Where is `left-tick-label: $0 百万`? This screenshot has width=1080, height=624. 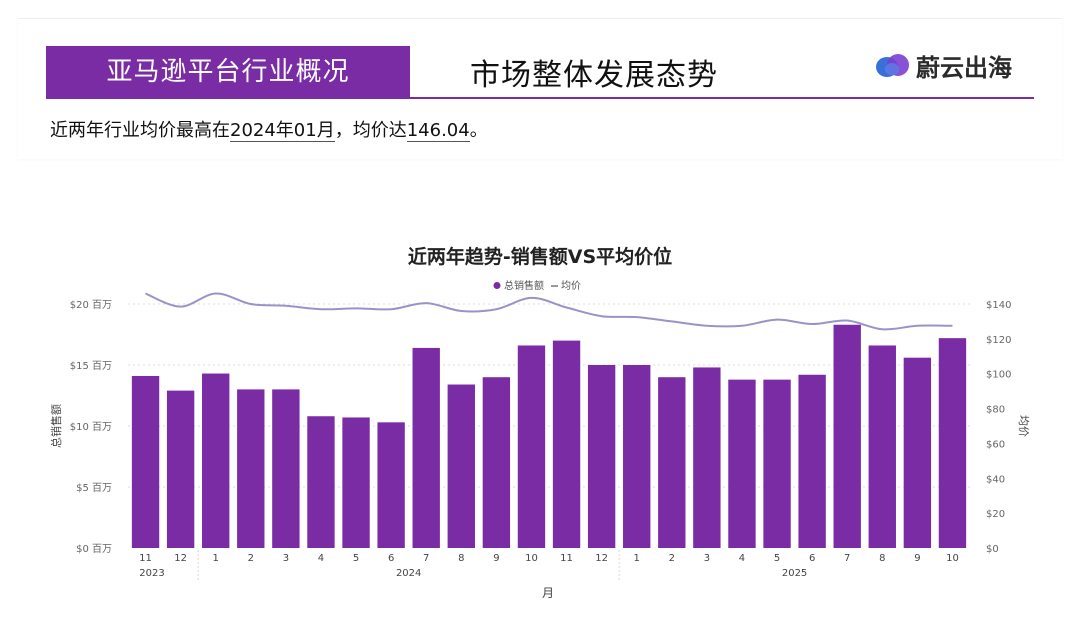
left-tick-label: $0 百万 is located at coordinates (94, 549).